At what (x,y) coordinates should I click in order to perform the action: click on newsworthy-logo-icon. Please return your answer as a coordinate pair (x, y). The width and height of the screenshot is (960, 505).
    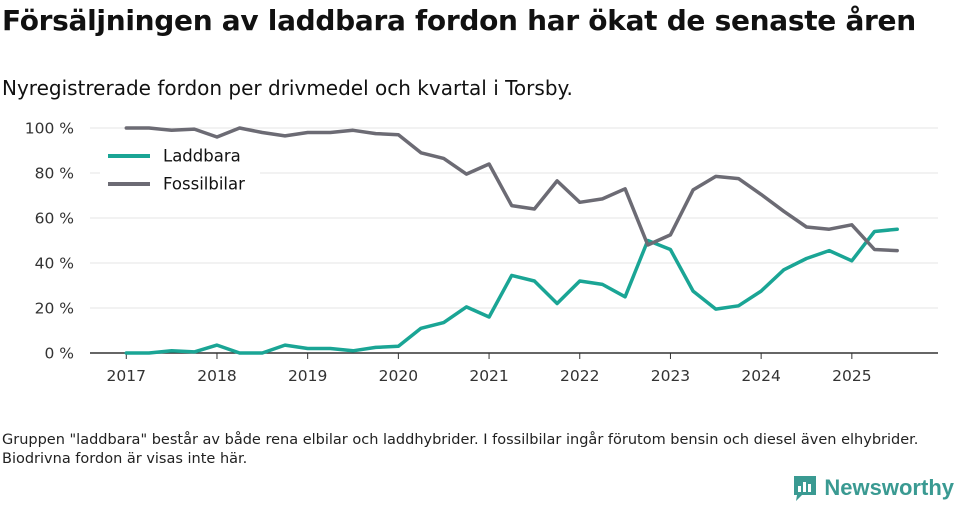
    Looking at the image, I should click on (805, 488).